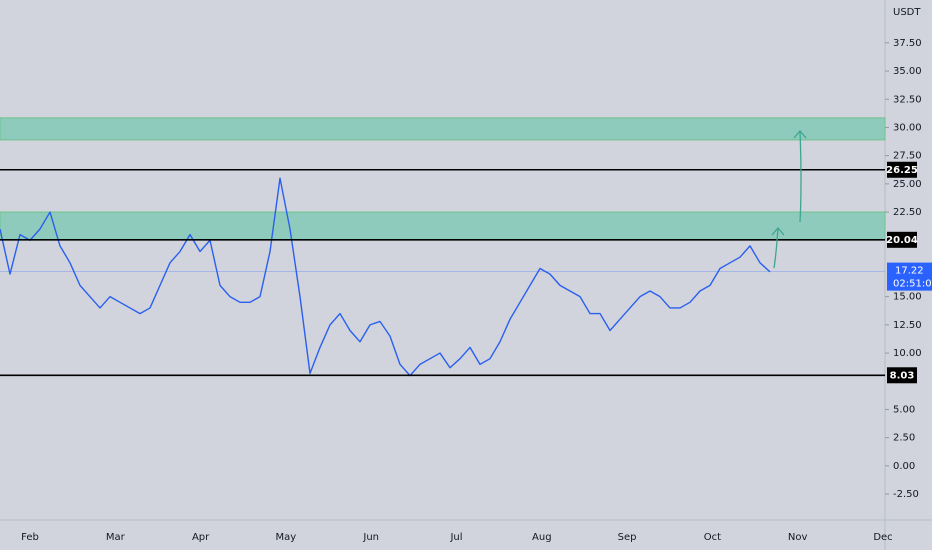 This screenshot has width=932, height=550. I want to click on x-tick-label: May, so click(286, 537).